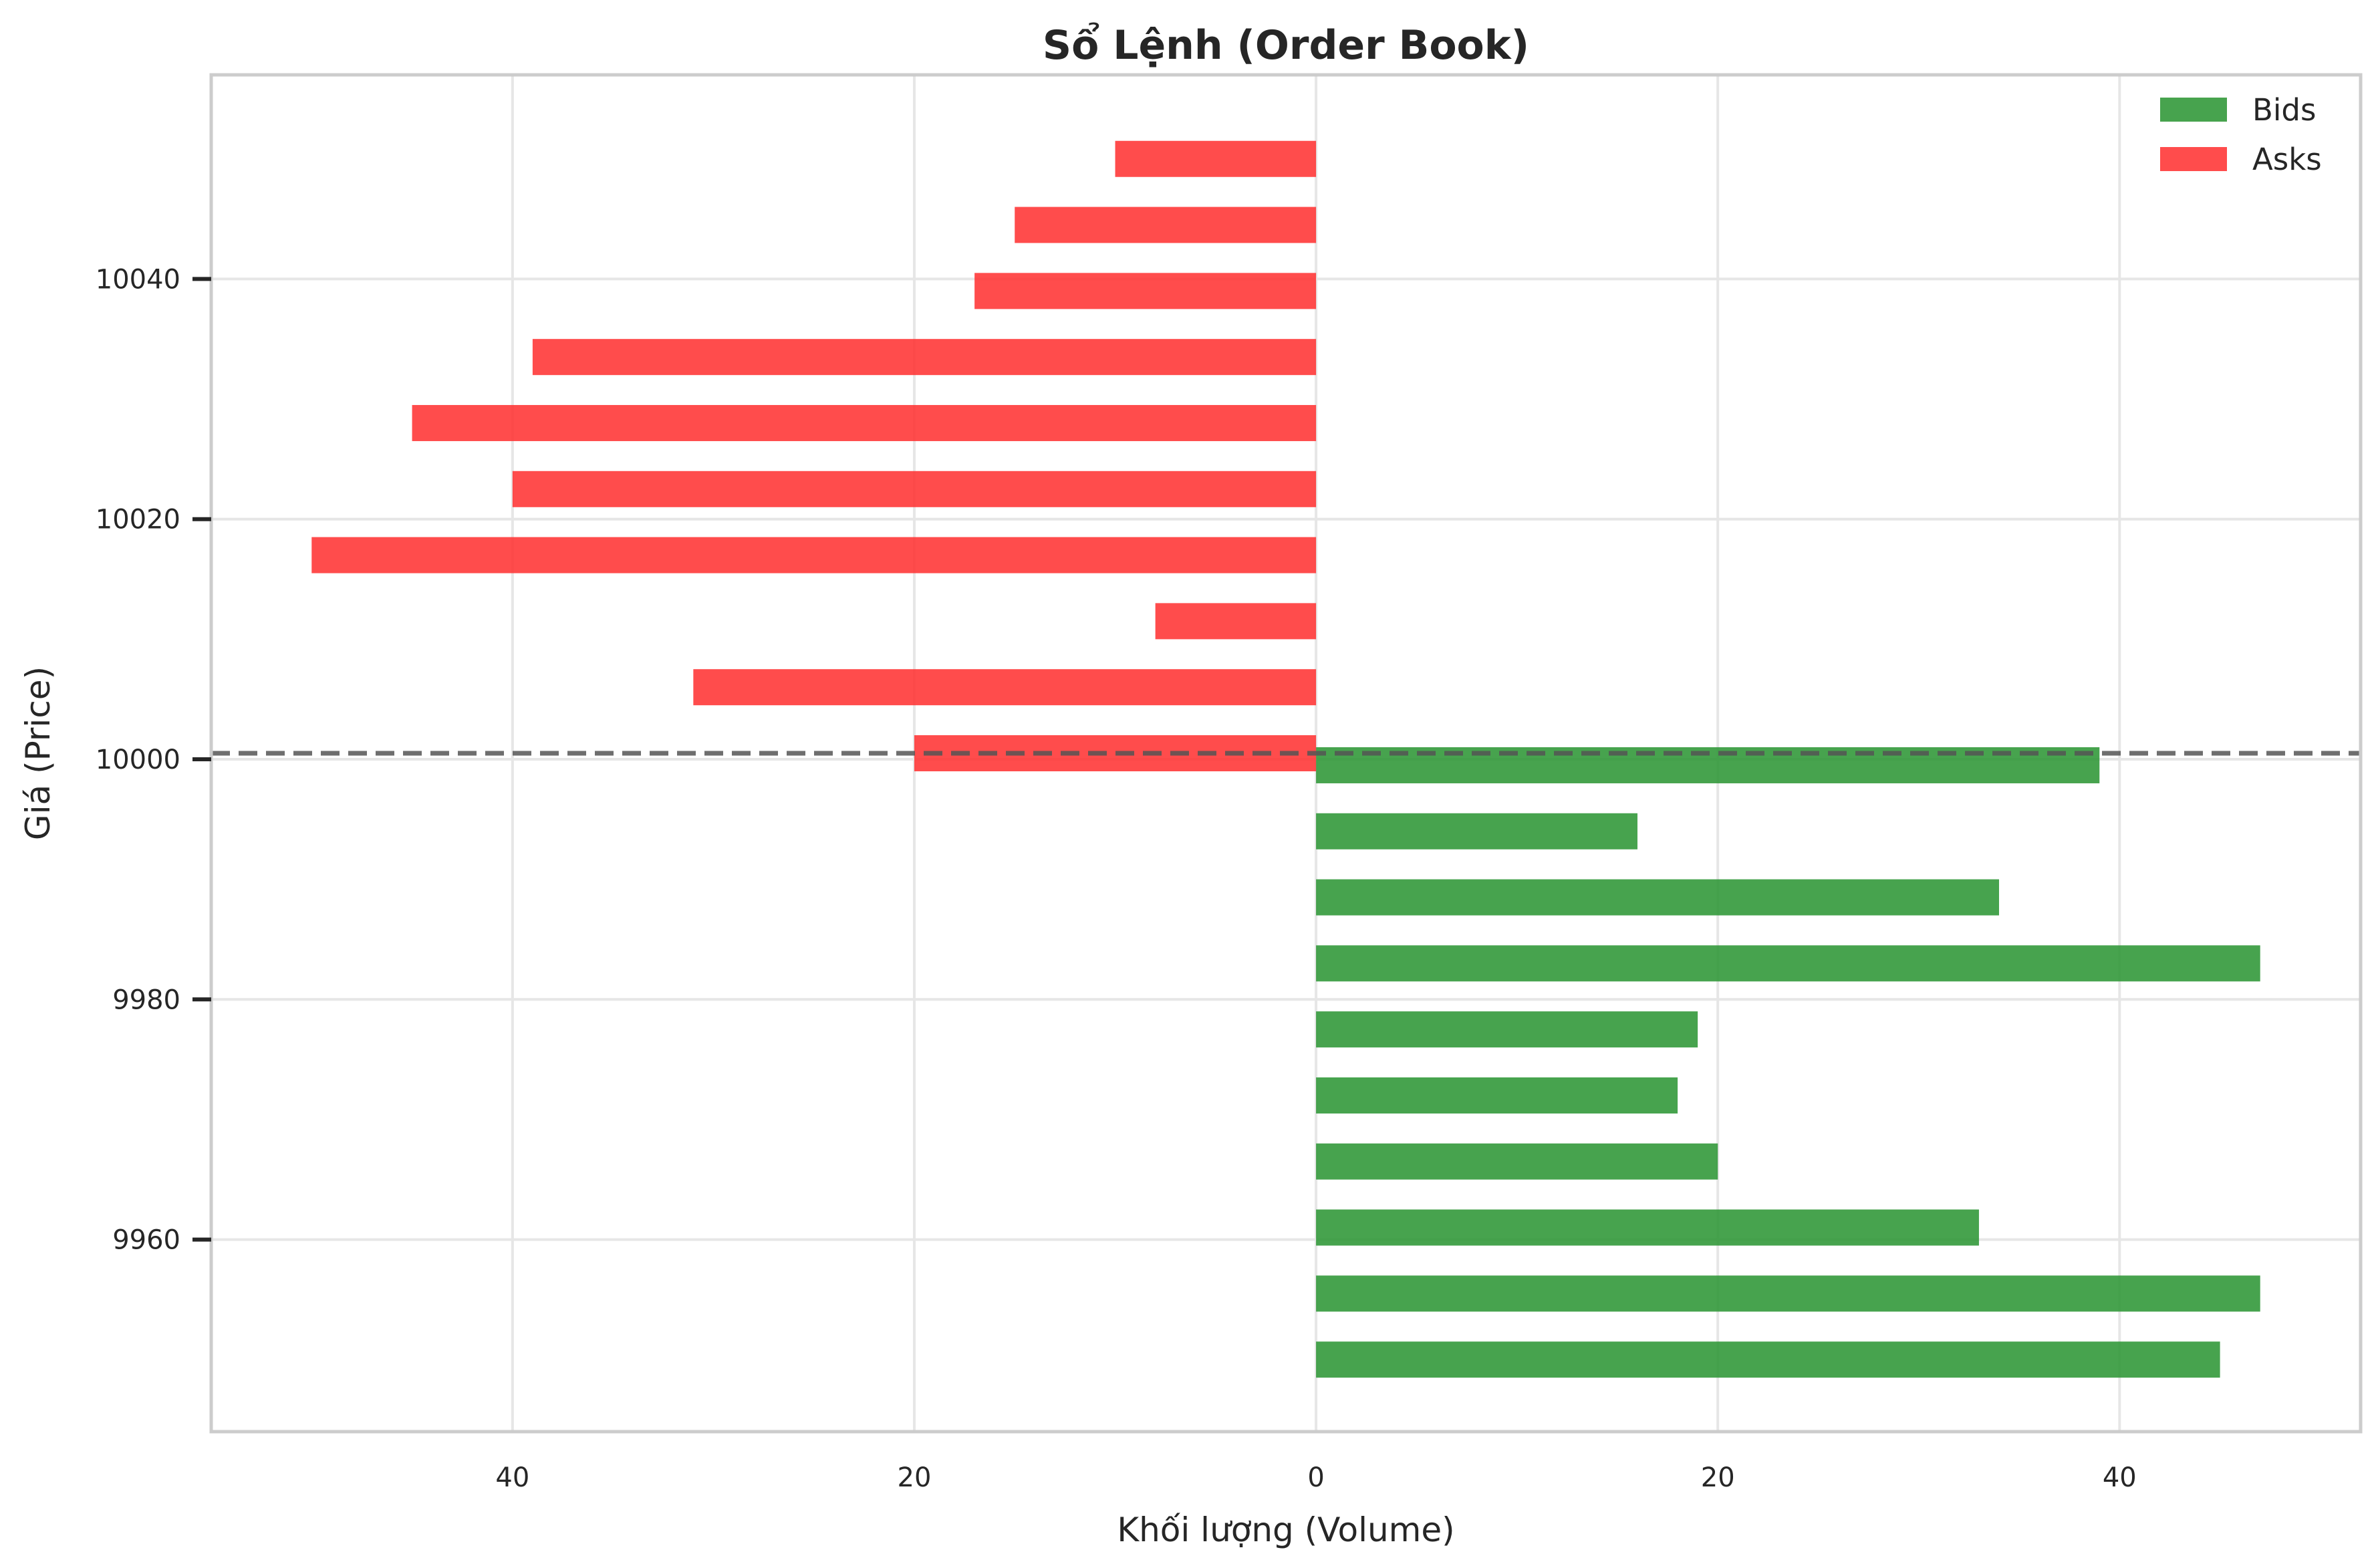 The height and width of the screenshot is (1568, 2374). I want to click on y-tick-label: 10040, so click(138, 279).